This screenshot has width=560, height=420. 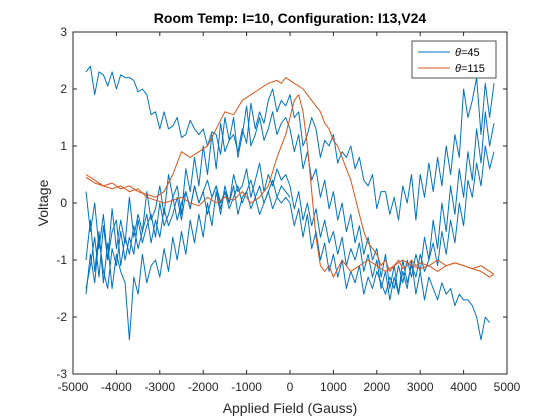 I want to click on legend-box, so click(x=454, y=59).